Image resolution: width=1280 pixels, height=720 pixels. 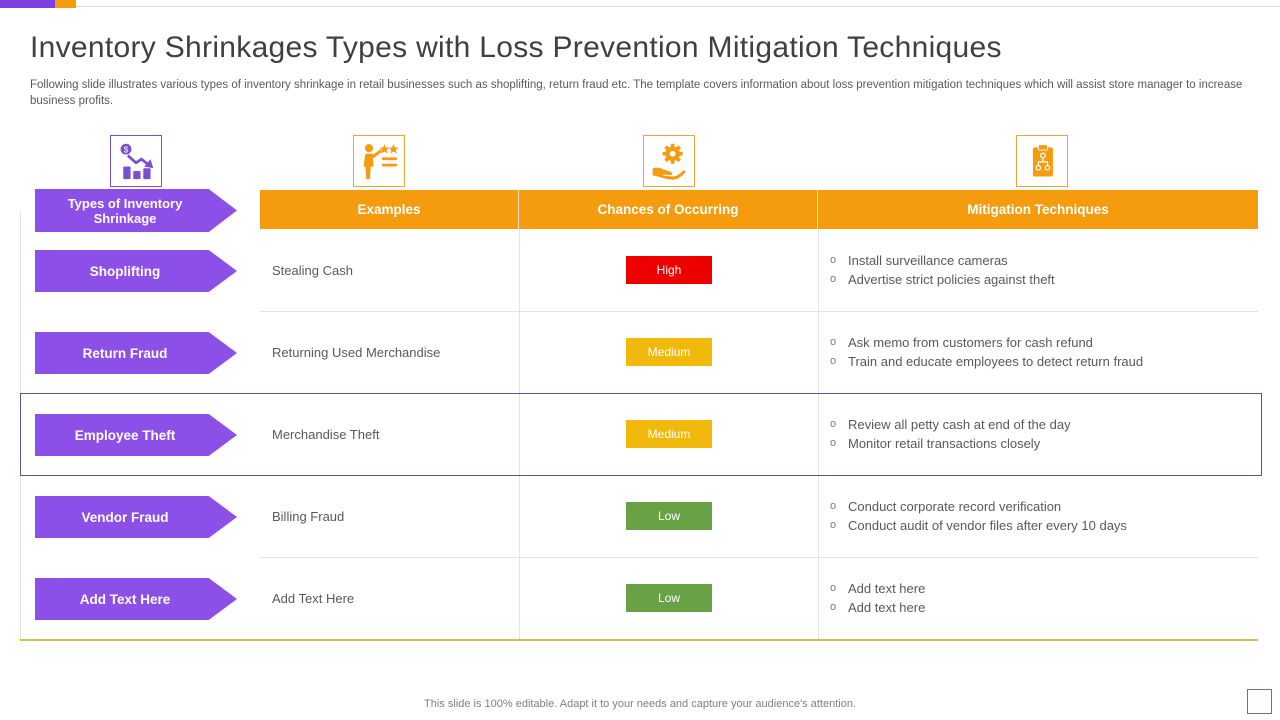 I want to click on bullet-item: o Ask memo from customers for cash refund, so click(x=961, y=342).